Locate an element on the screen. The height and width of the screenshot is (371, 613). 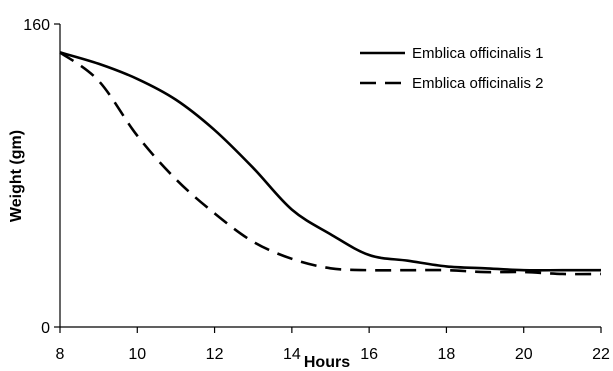
x-axis-label: Hours is located at coordinates (327, 362).